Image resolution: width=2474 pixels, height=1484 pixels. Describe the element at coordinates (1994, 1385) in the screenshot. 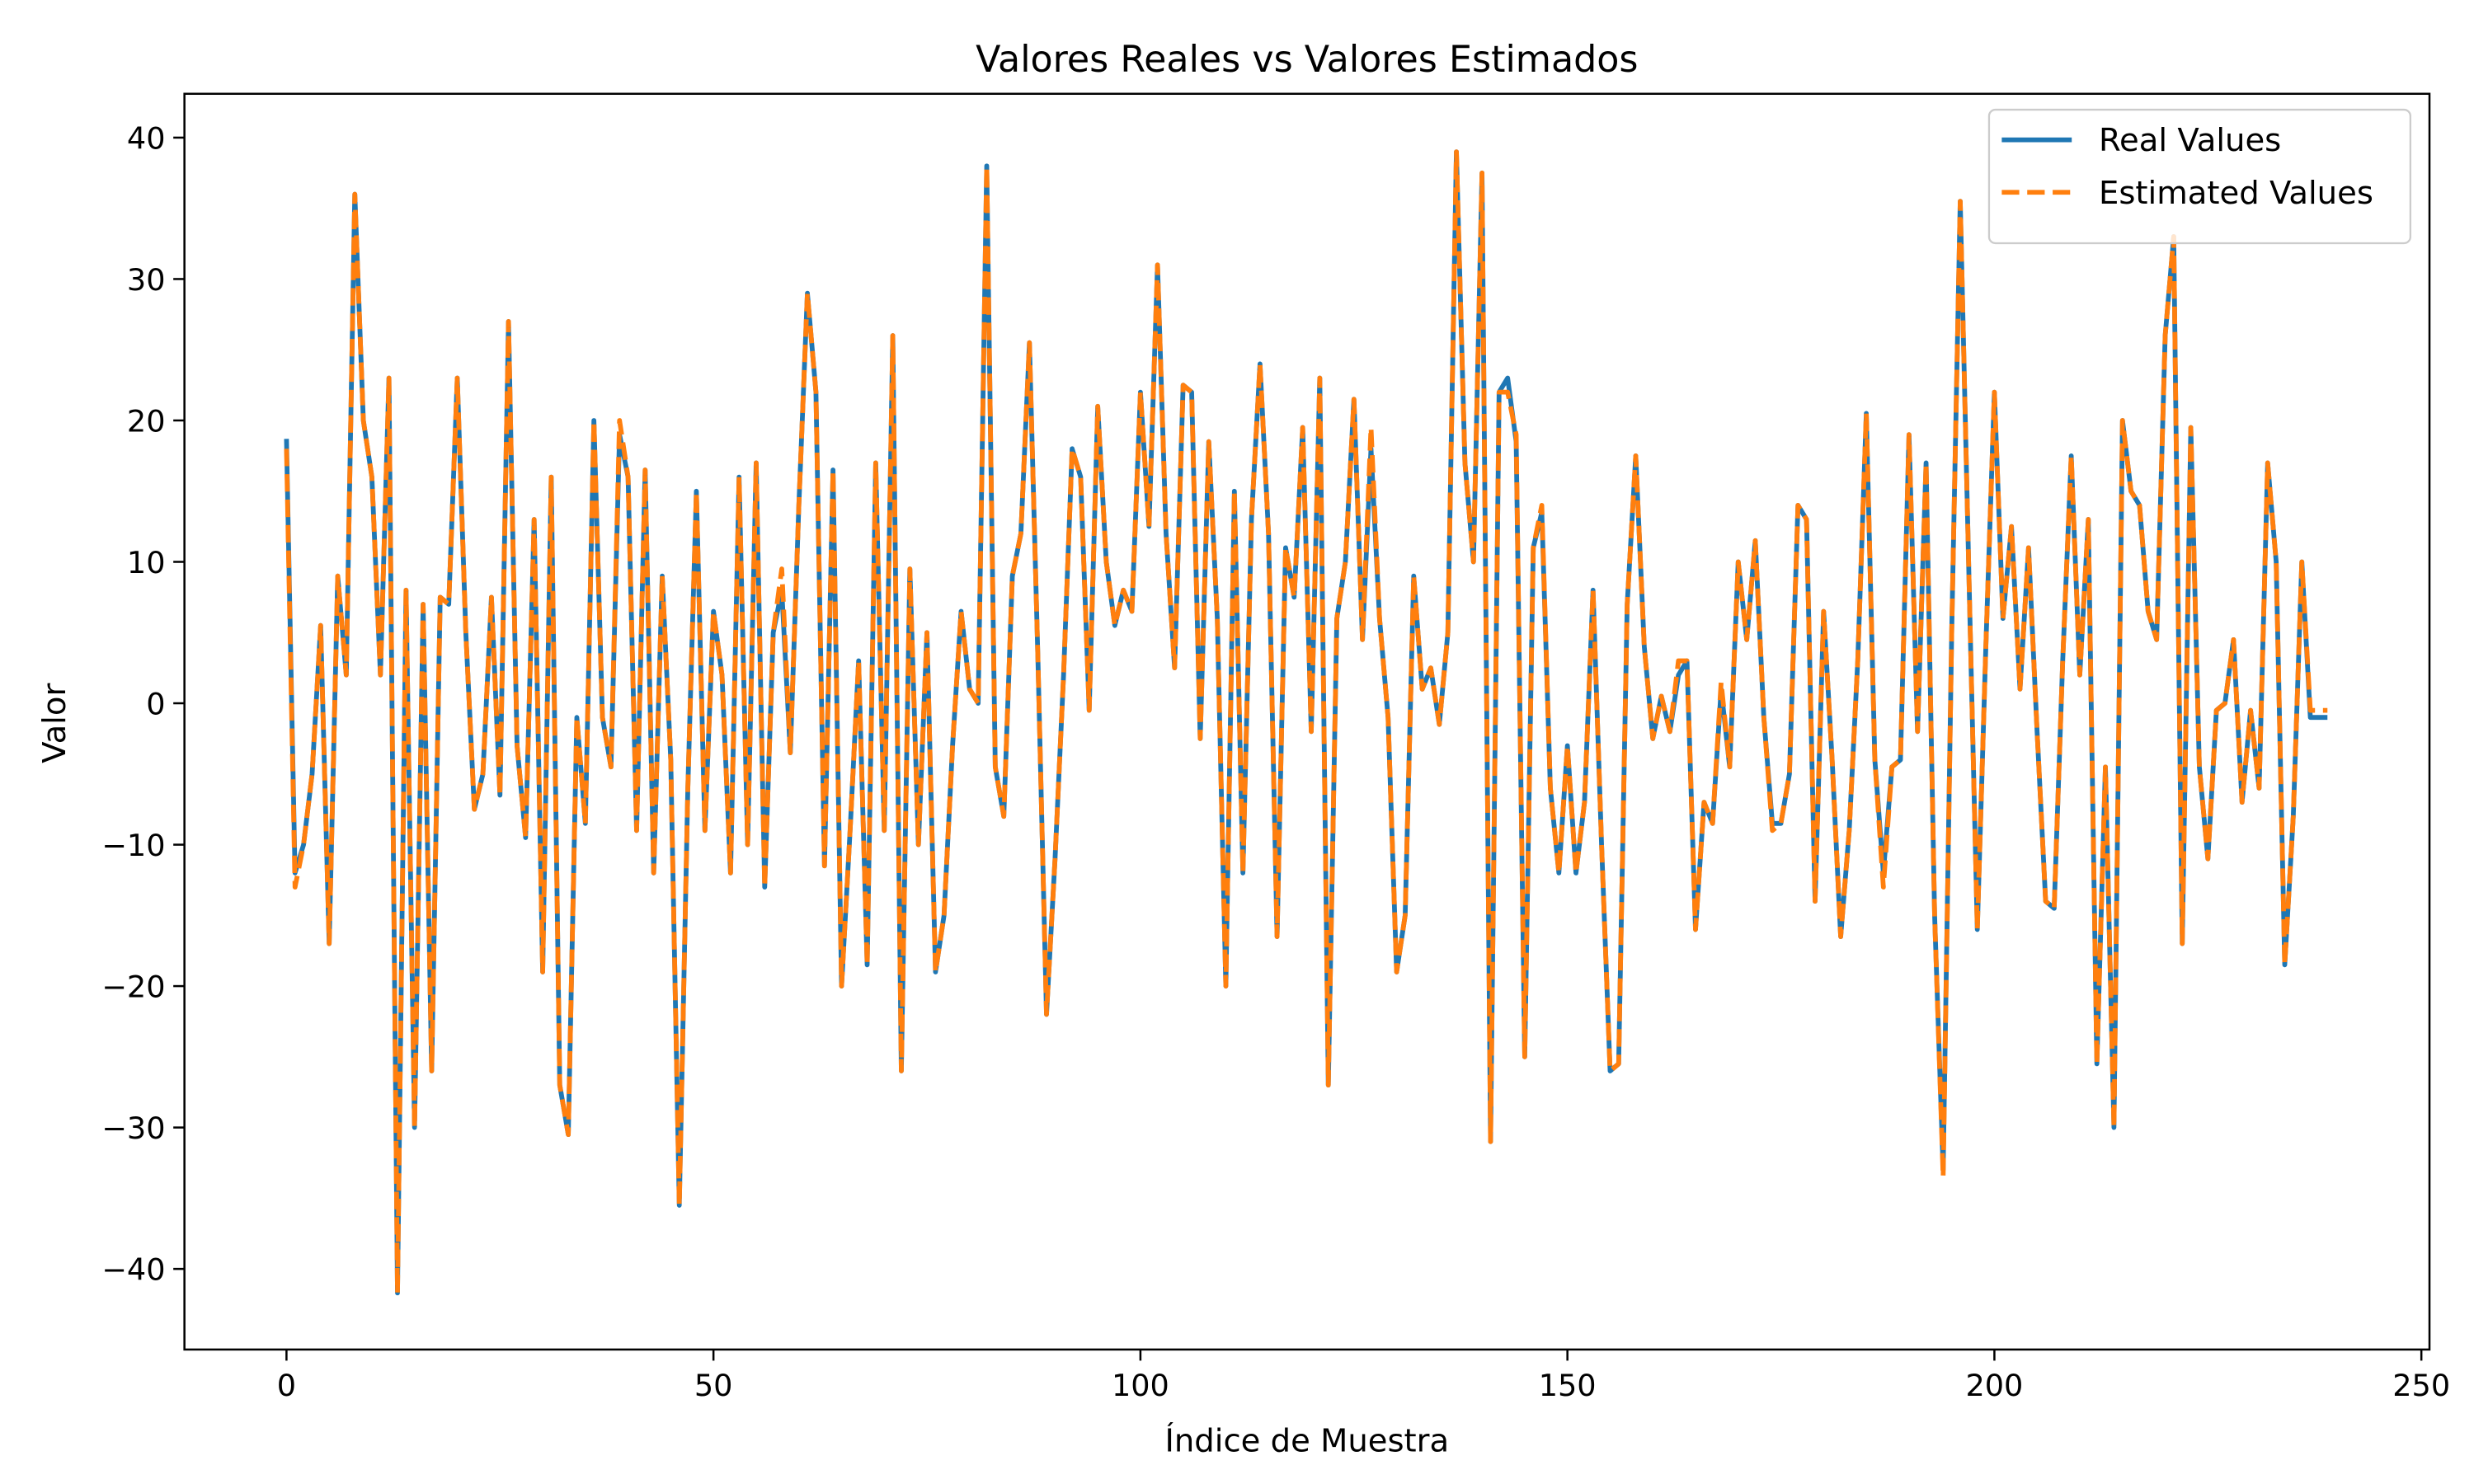

I see `x-tick-label: 200` at that location.